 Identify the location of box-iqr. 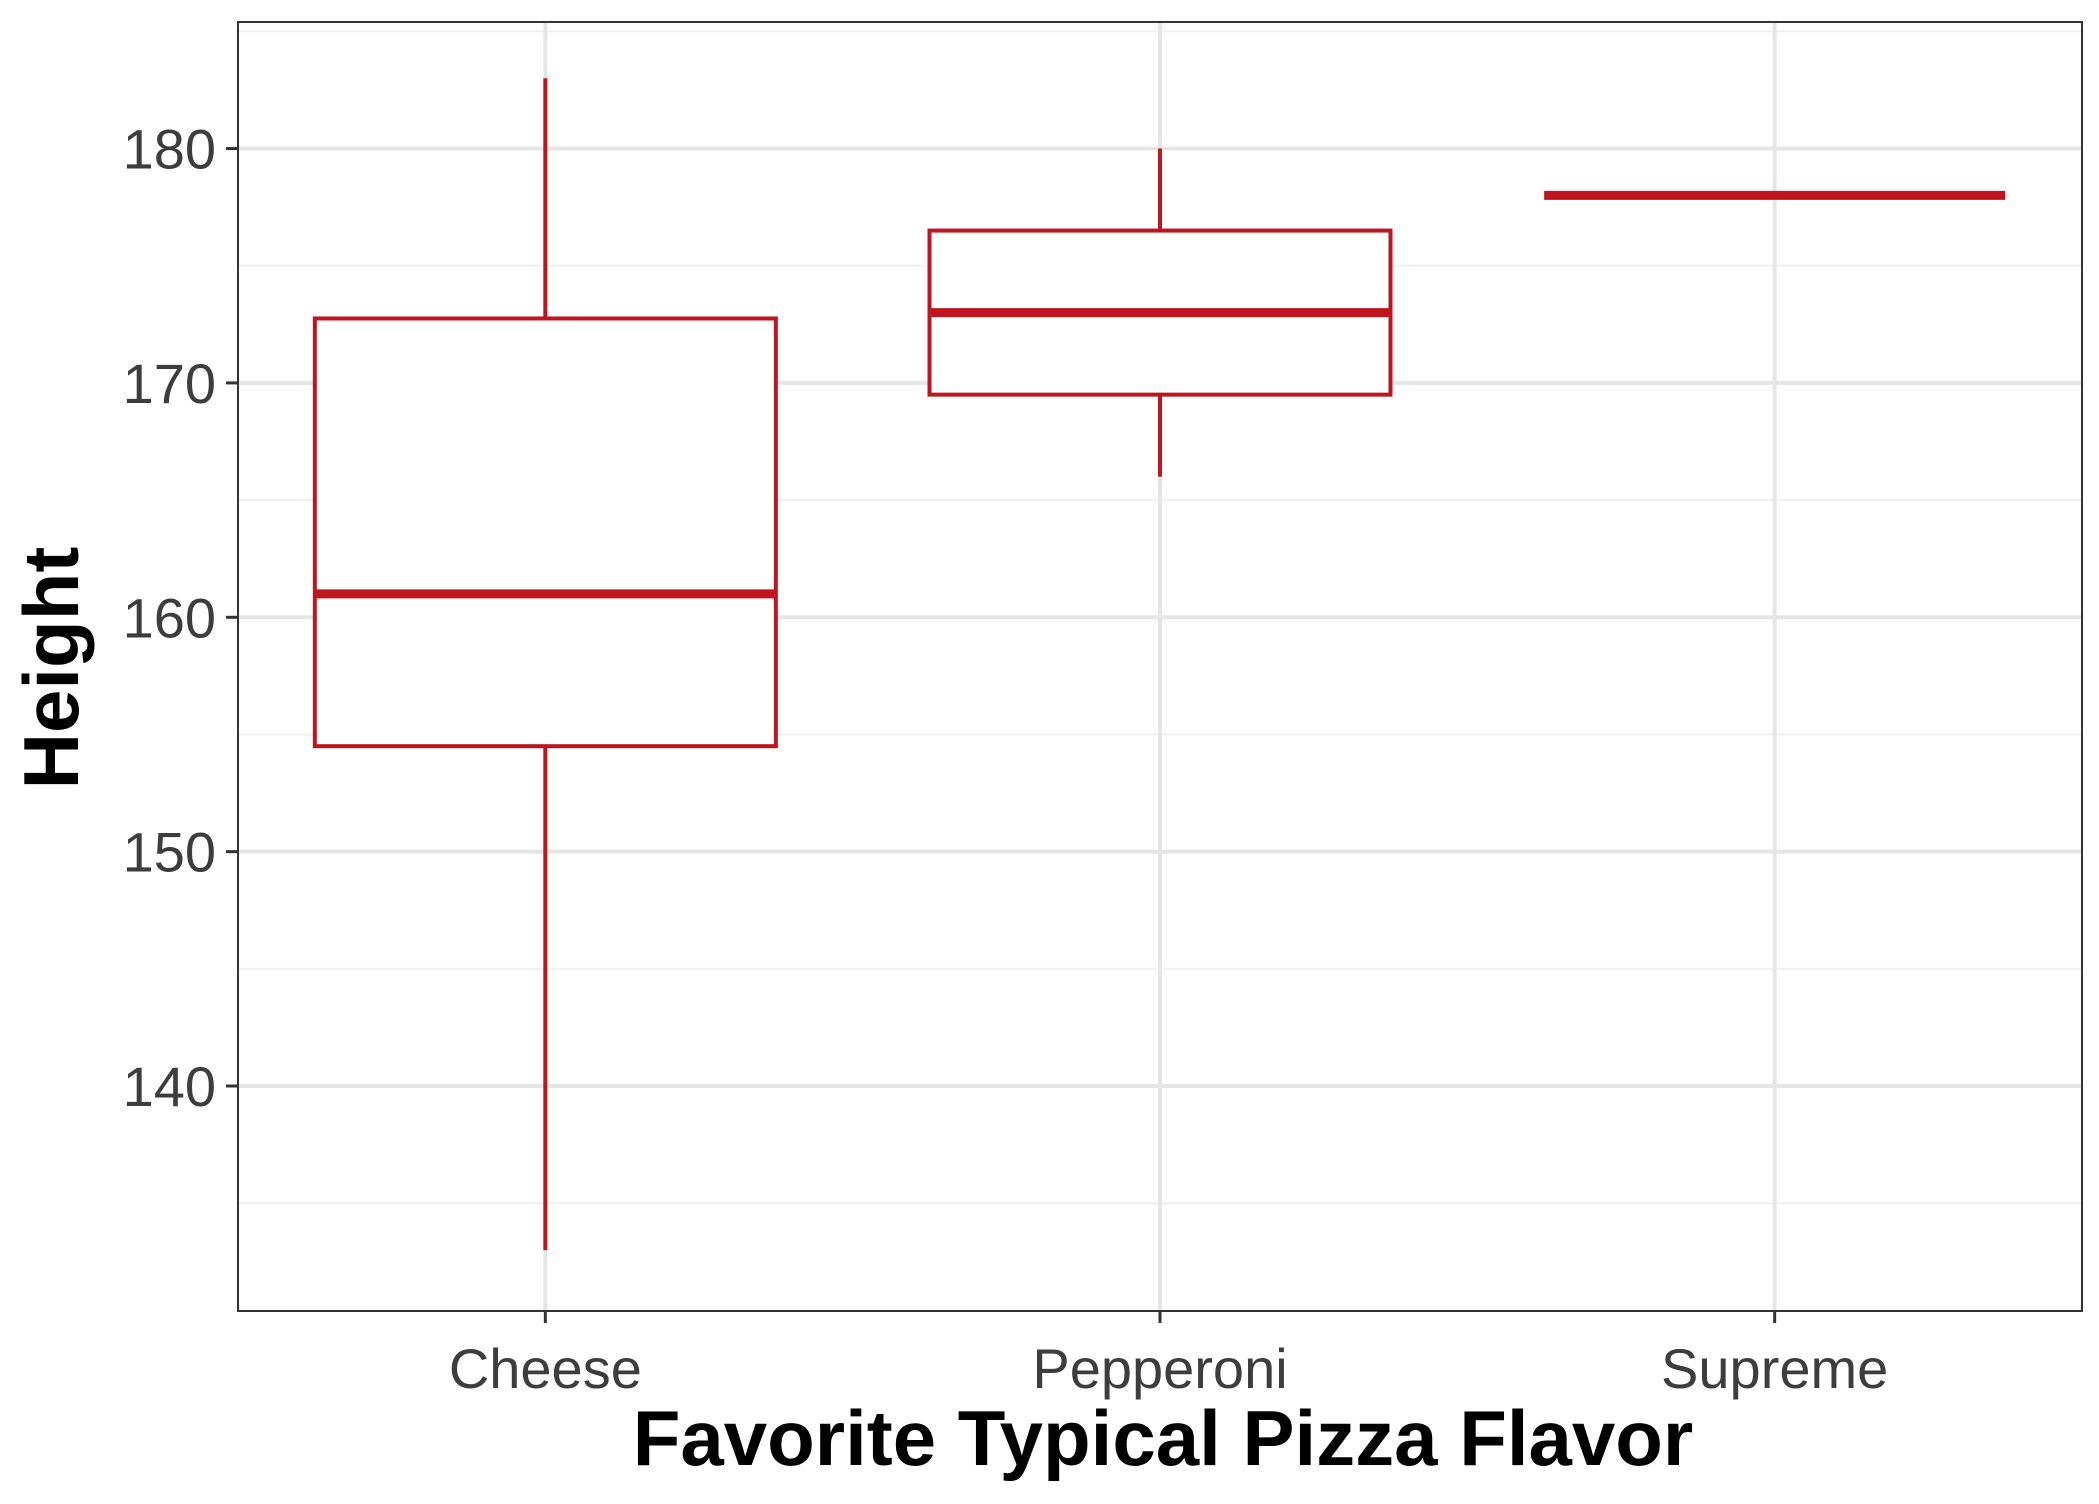
(545, 532).